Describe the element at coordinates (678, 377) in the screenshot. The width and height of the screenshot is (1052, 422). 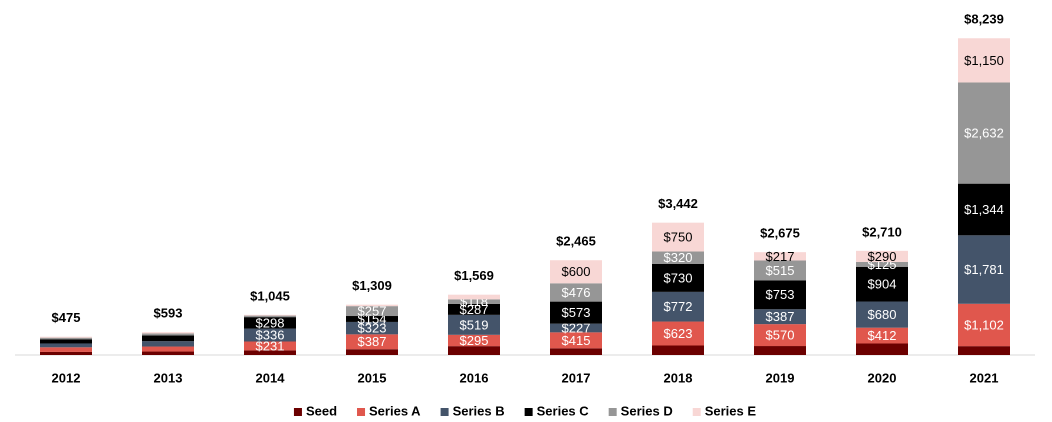
I see `x-tick-label: 2018` at that location.